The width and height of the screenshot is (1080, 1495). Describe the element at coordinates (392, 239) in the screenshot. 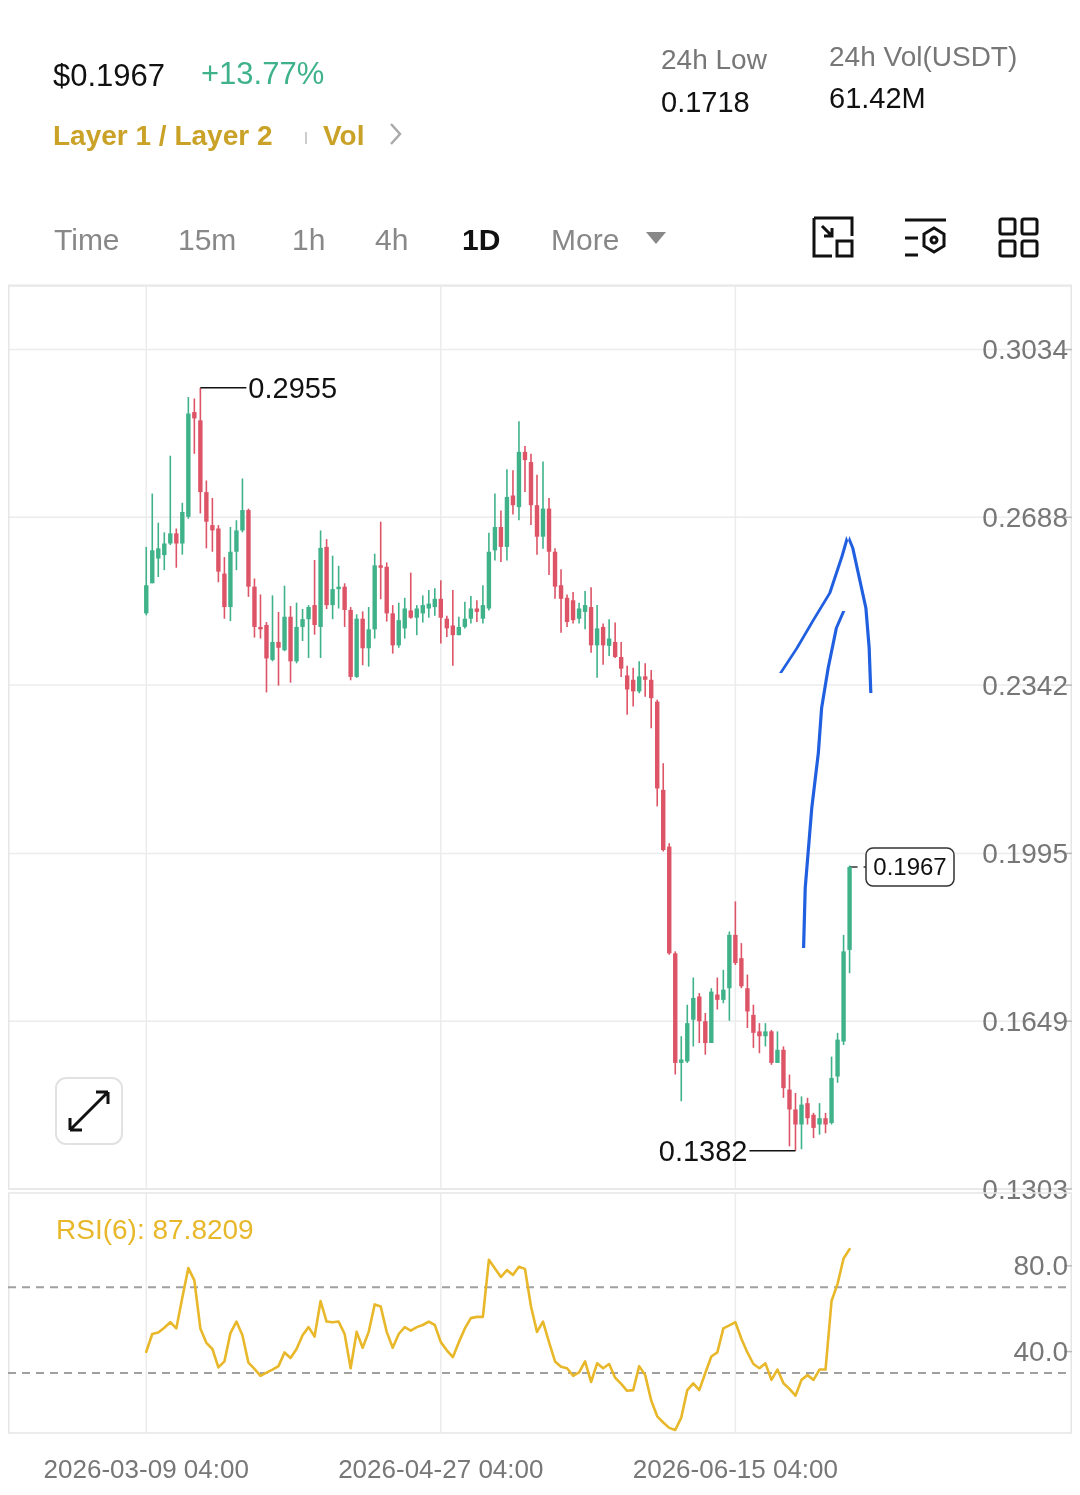

I see `text: 4h` at that location.